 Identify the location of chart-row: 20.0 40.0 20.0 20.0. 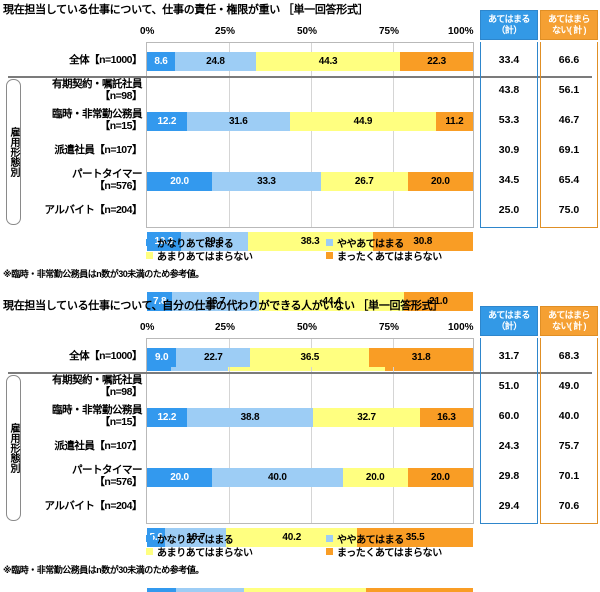
(310, 477).